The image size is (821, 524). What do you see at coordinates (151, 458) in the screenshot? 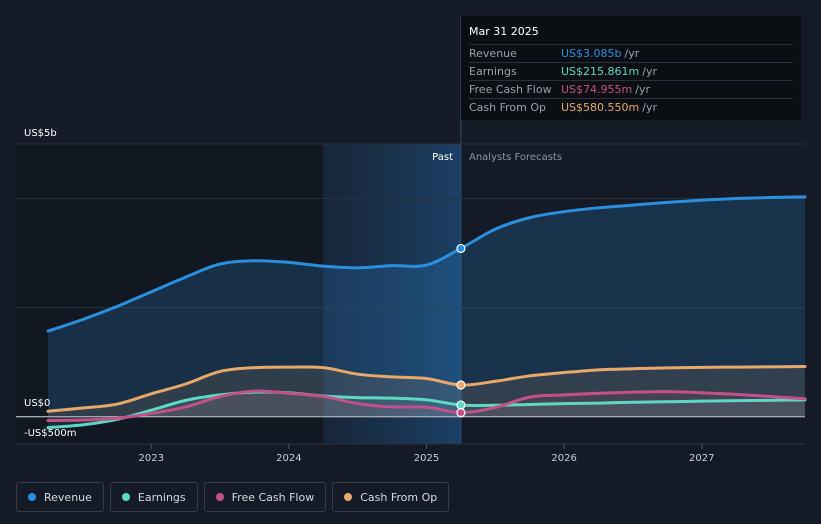
I see `x-tick-label: 2023` at bounding box center [151, 458].